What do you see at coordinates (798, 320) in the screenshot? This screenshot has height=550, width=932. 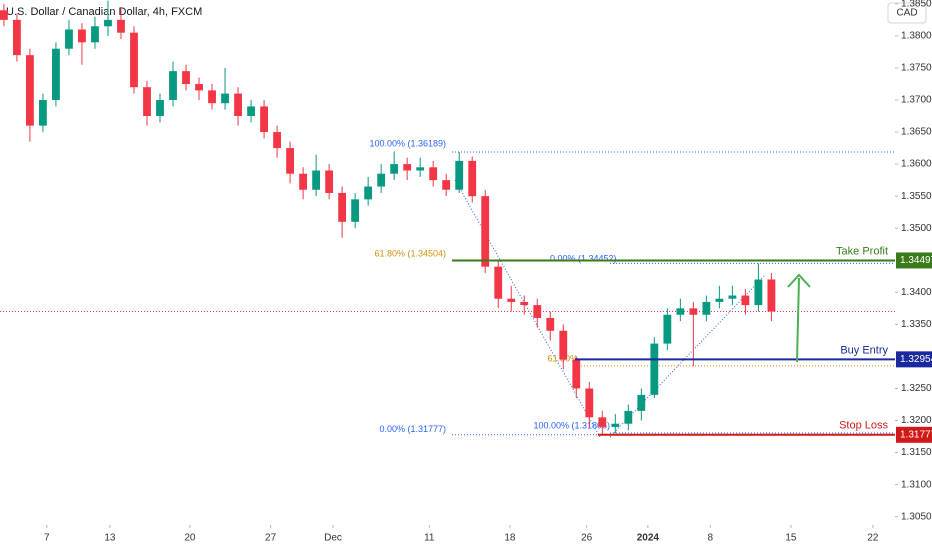 I see `arrow-shaft` at bounding box center [798, 320].